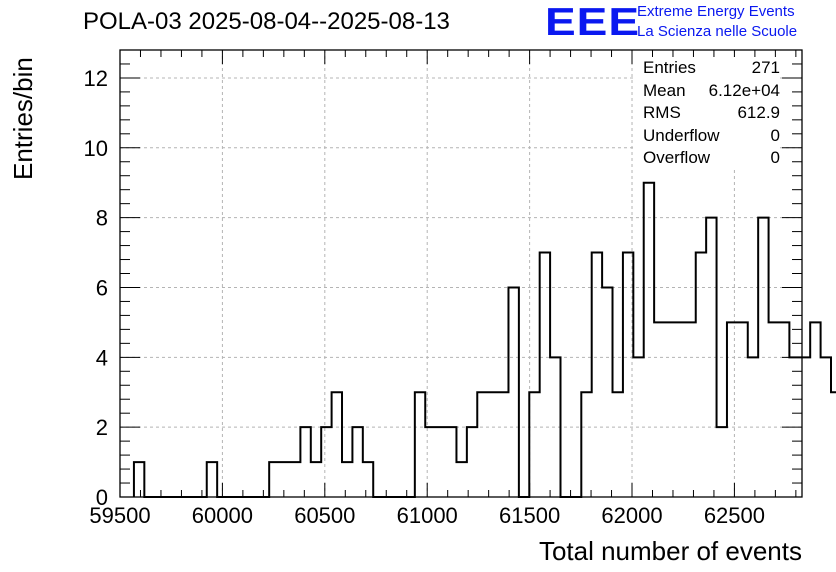 The width and height of the screenshot is (836, 572). What do you see at coordinates (758, 112) in the screenshot?
I see `stat-rms-value: 612.9` at bounding box center [758, 112].